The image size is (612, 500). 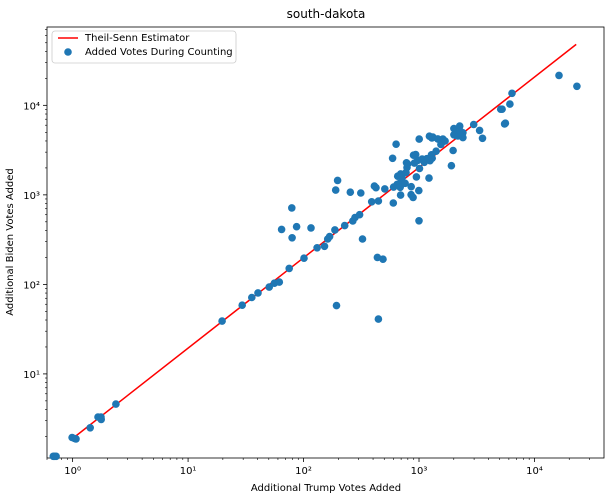 I want to click on legend-label-points: Added Votes During Counting, so click(x=159, y=52).